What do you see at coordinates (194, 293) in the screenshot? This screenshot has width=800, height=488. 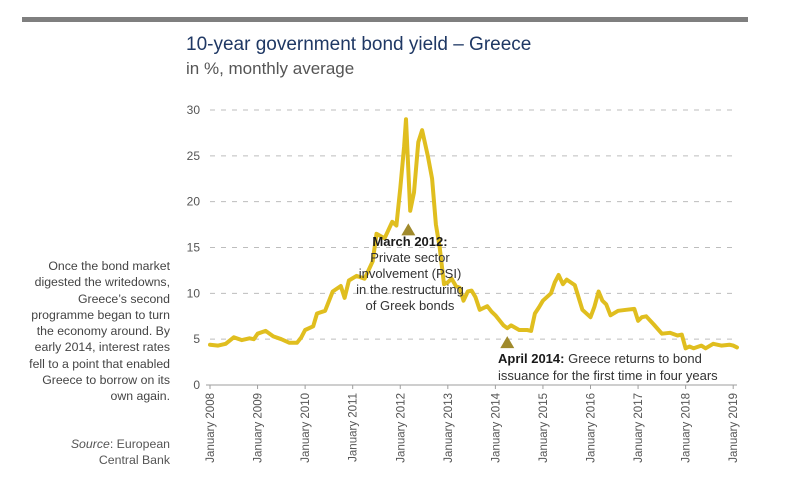 I see `y-tick-label: 10` at bounding box center [194, 293].